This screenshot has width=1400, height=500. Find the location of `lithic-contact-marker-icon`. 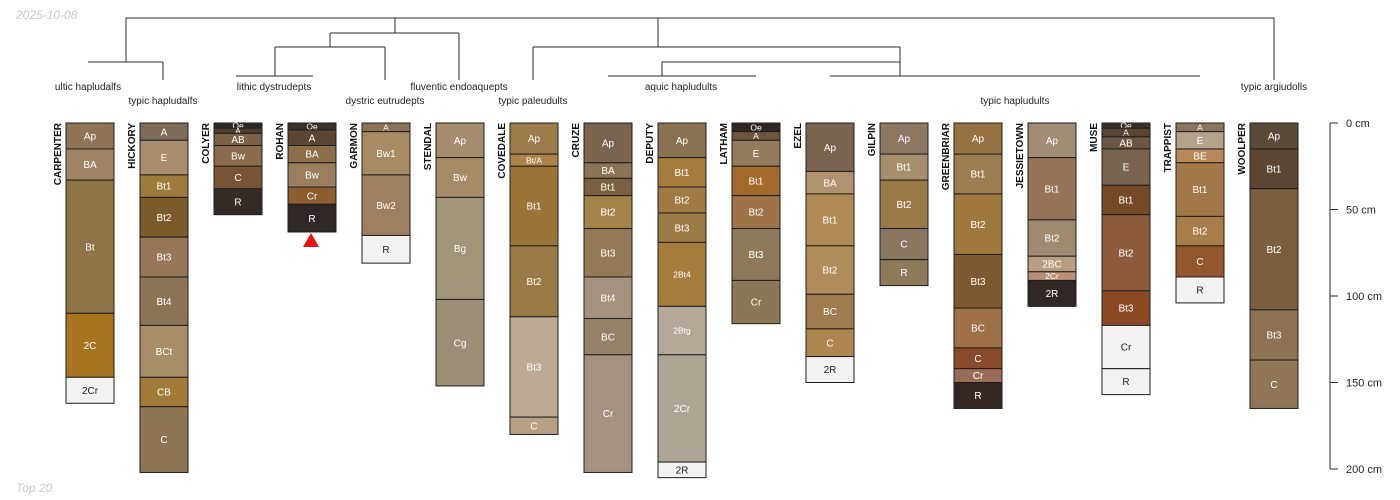

lithic-contact-marker-icon is located at coordinates (311, 240).